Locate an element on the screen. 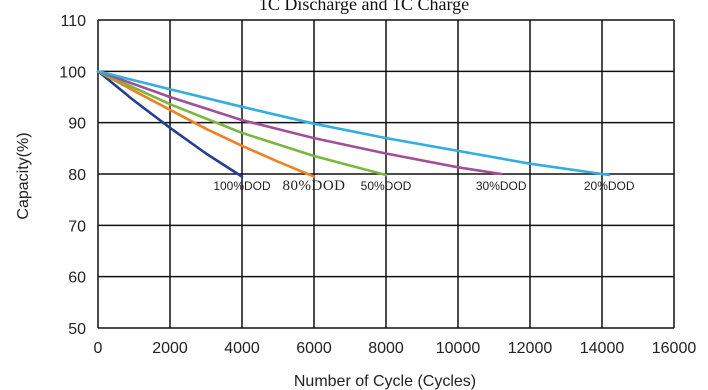  y-tick-label: 50 is located at coordinates (77, 329).